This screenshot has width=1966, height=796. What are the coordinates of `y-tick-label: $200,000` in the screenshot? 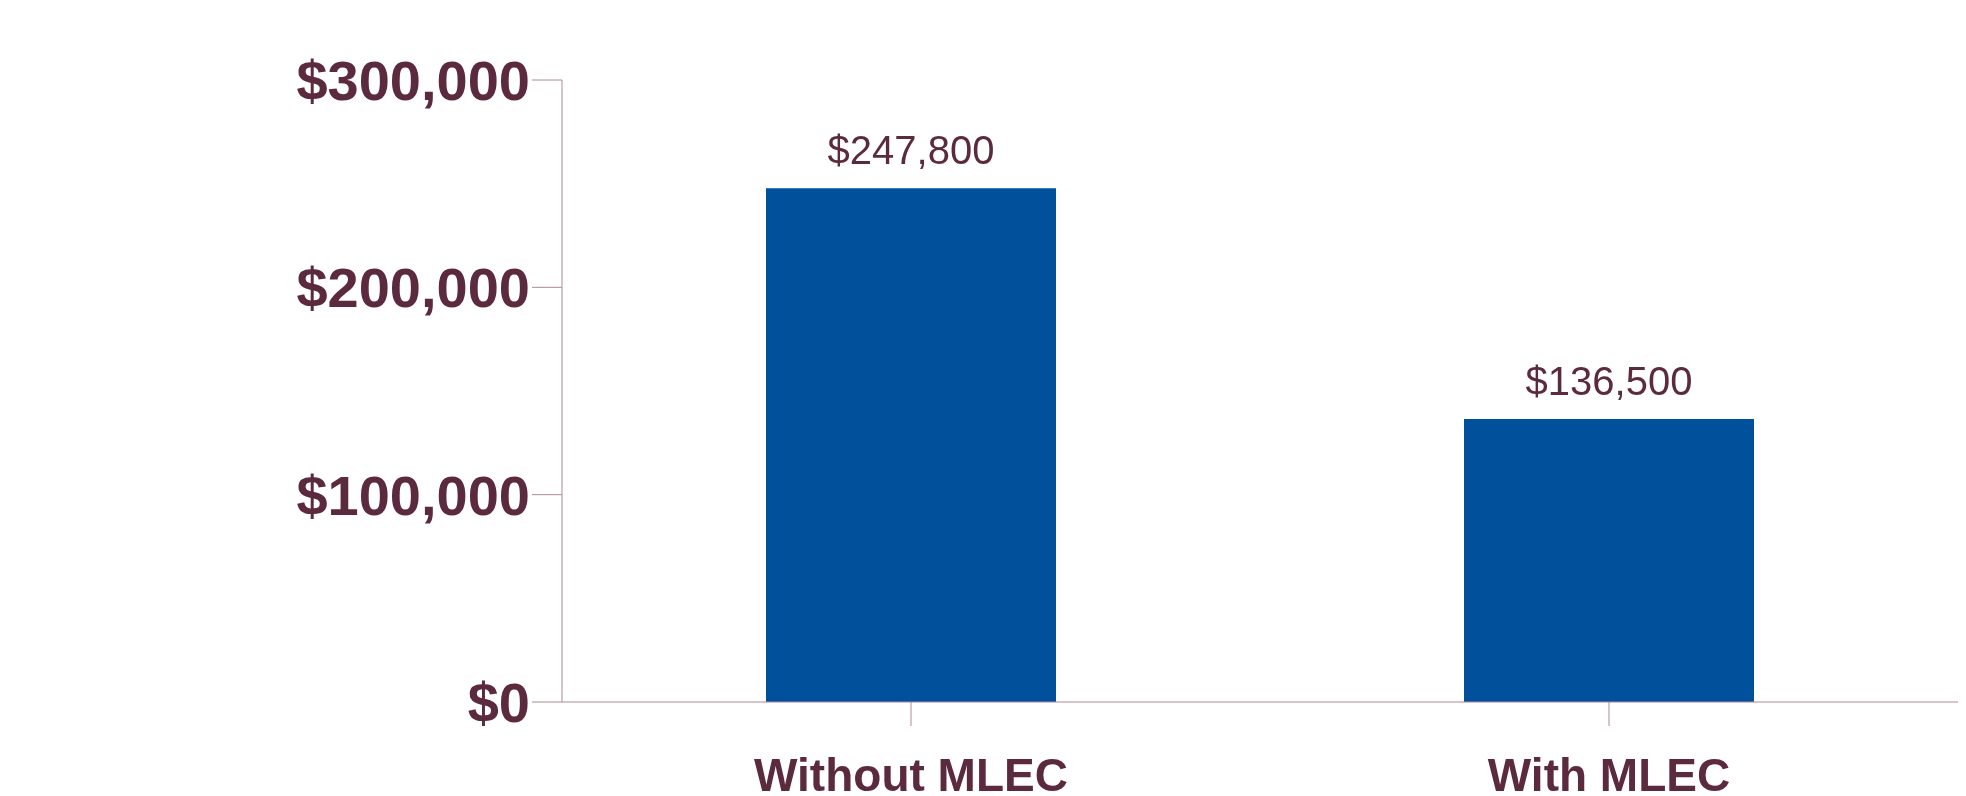 It's located at (413, 288).